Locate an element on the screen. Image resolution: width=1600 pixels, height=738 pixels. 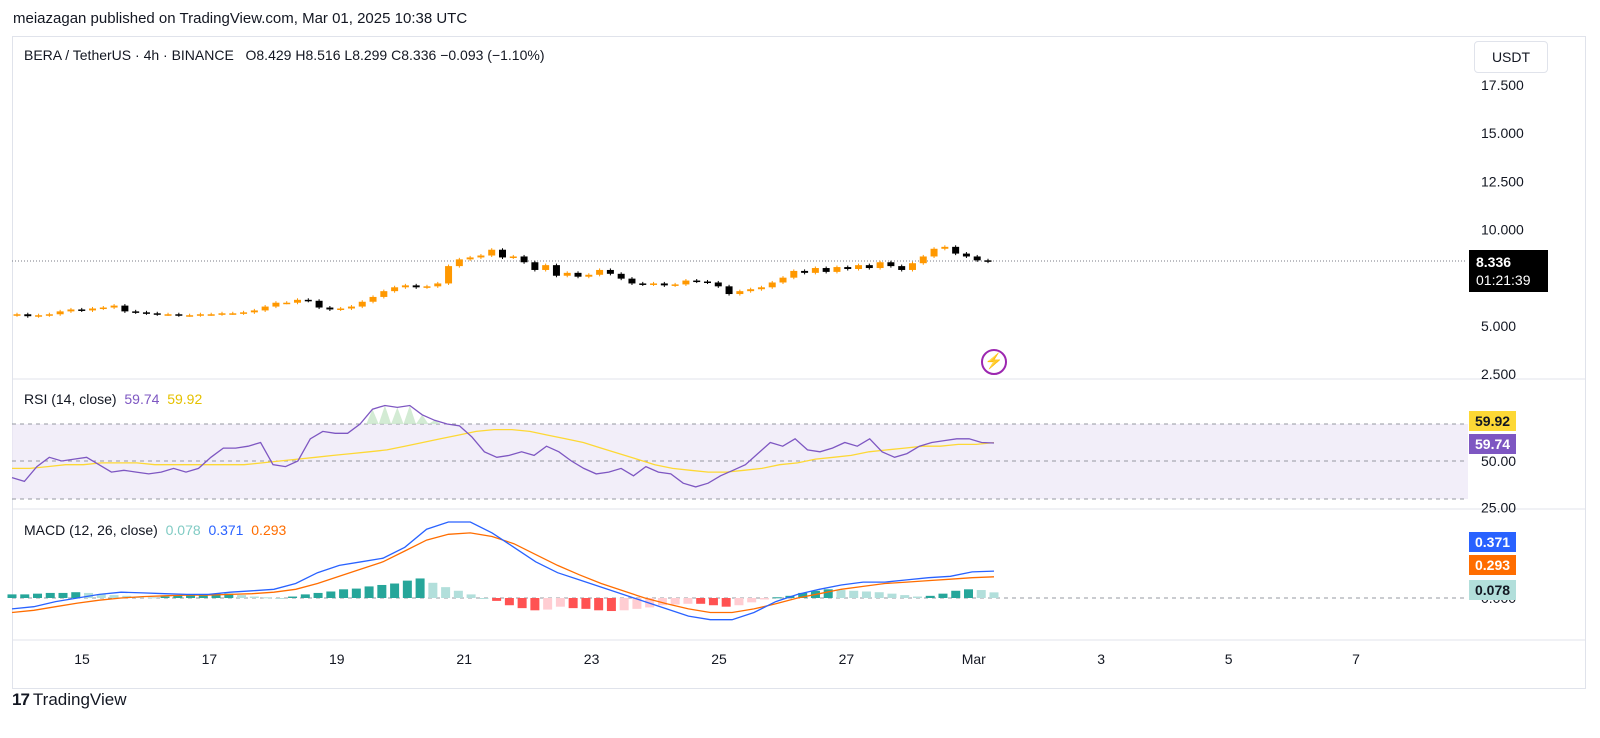
lightning-icon: ⚡ is located at coordinates (994, 362).